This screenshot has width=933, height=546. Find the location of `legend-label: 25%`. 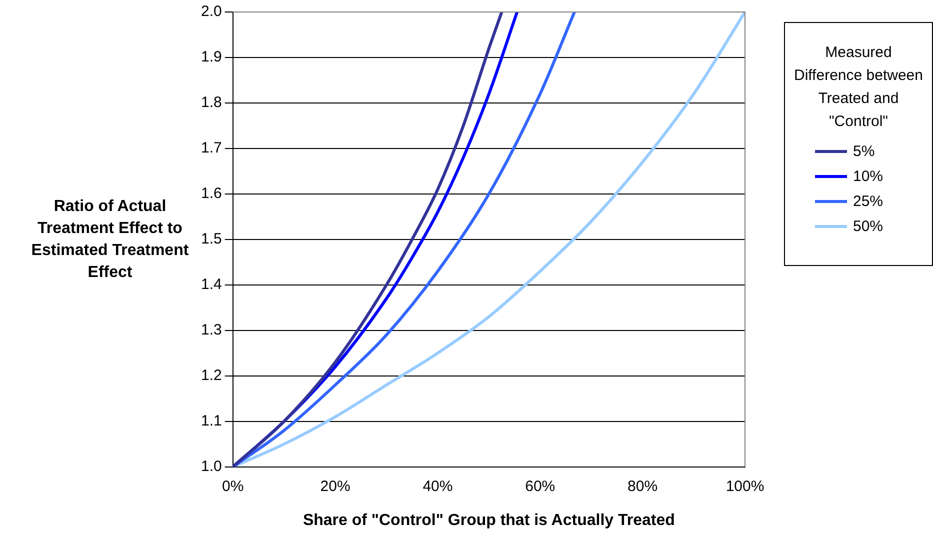

legend-label: 25% is located at coordinates (868, 201).